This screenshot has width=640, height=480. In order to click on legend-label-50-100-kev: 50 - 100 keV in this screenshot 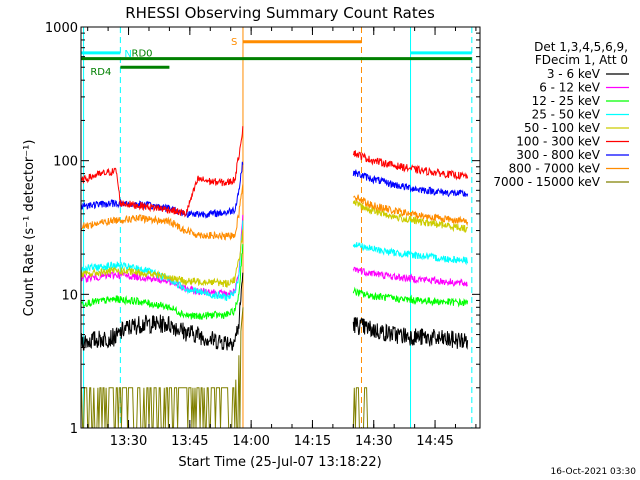, I will do `click(562, 128)`.